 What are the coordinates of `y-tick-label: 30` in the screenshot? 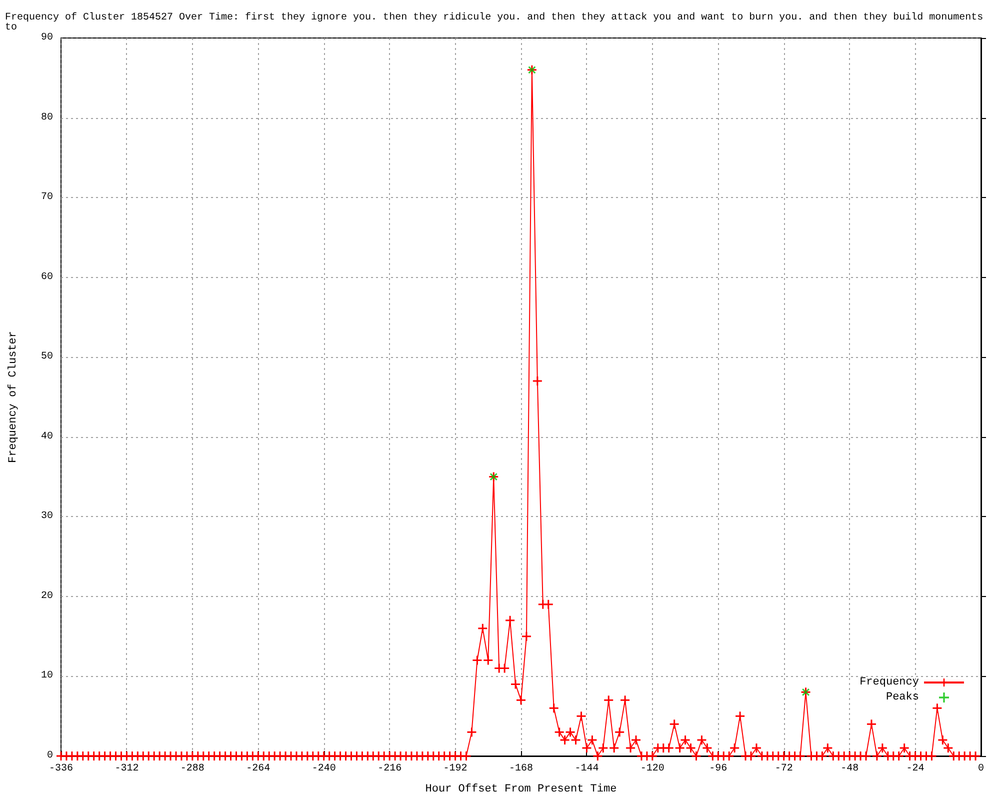 It's located at (46, 516).